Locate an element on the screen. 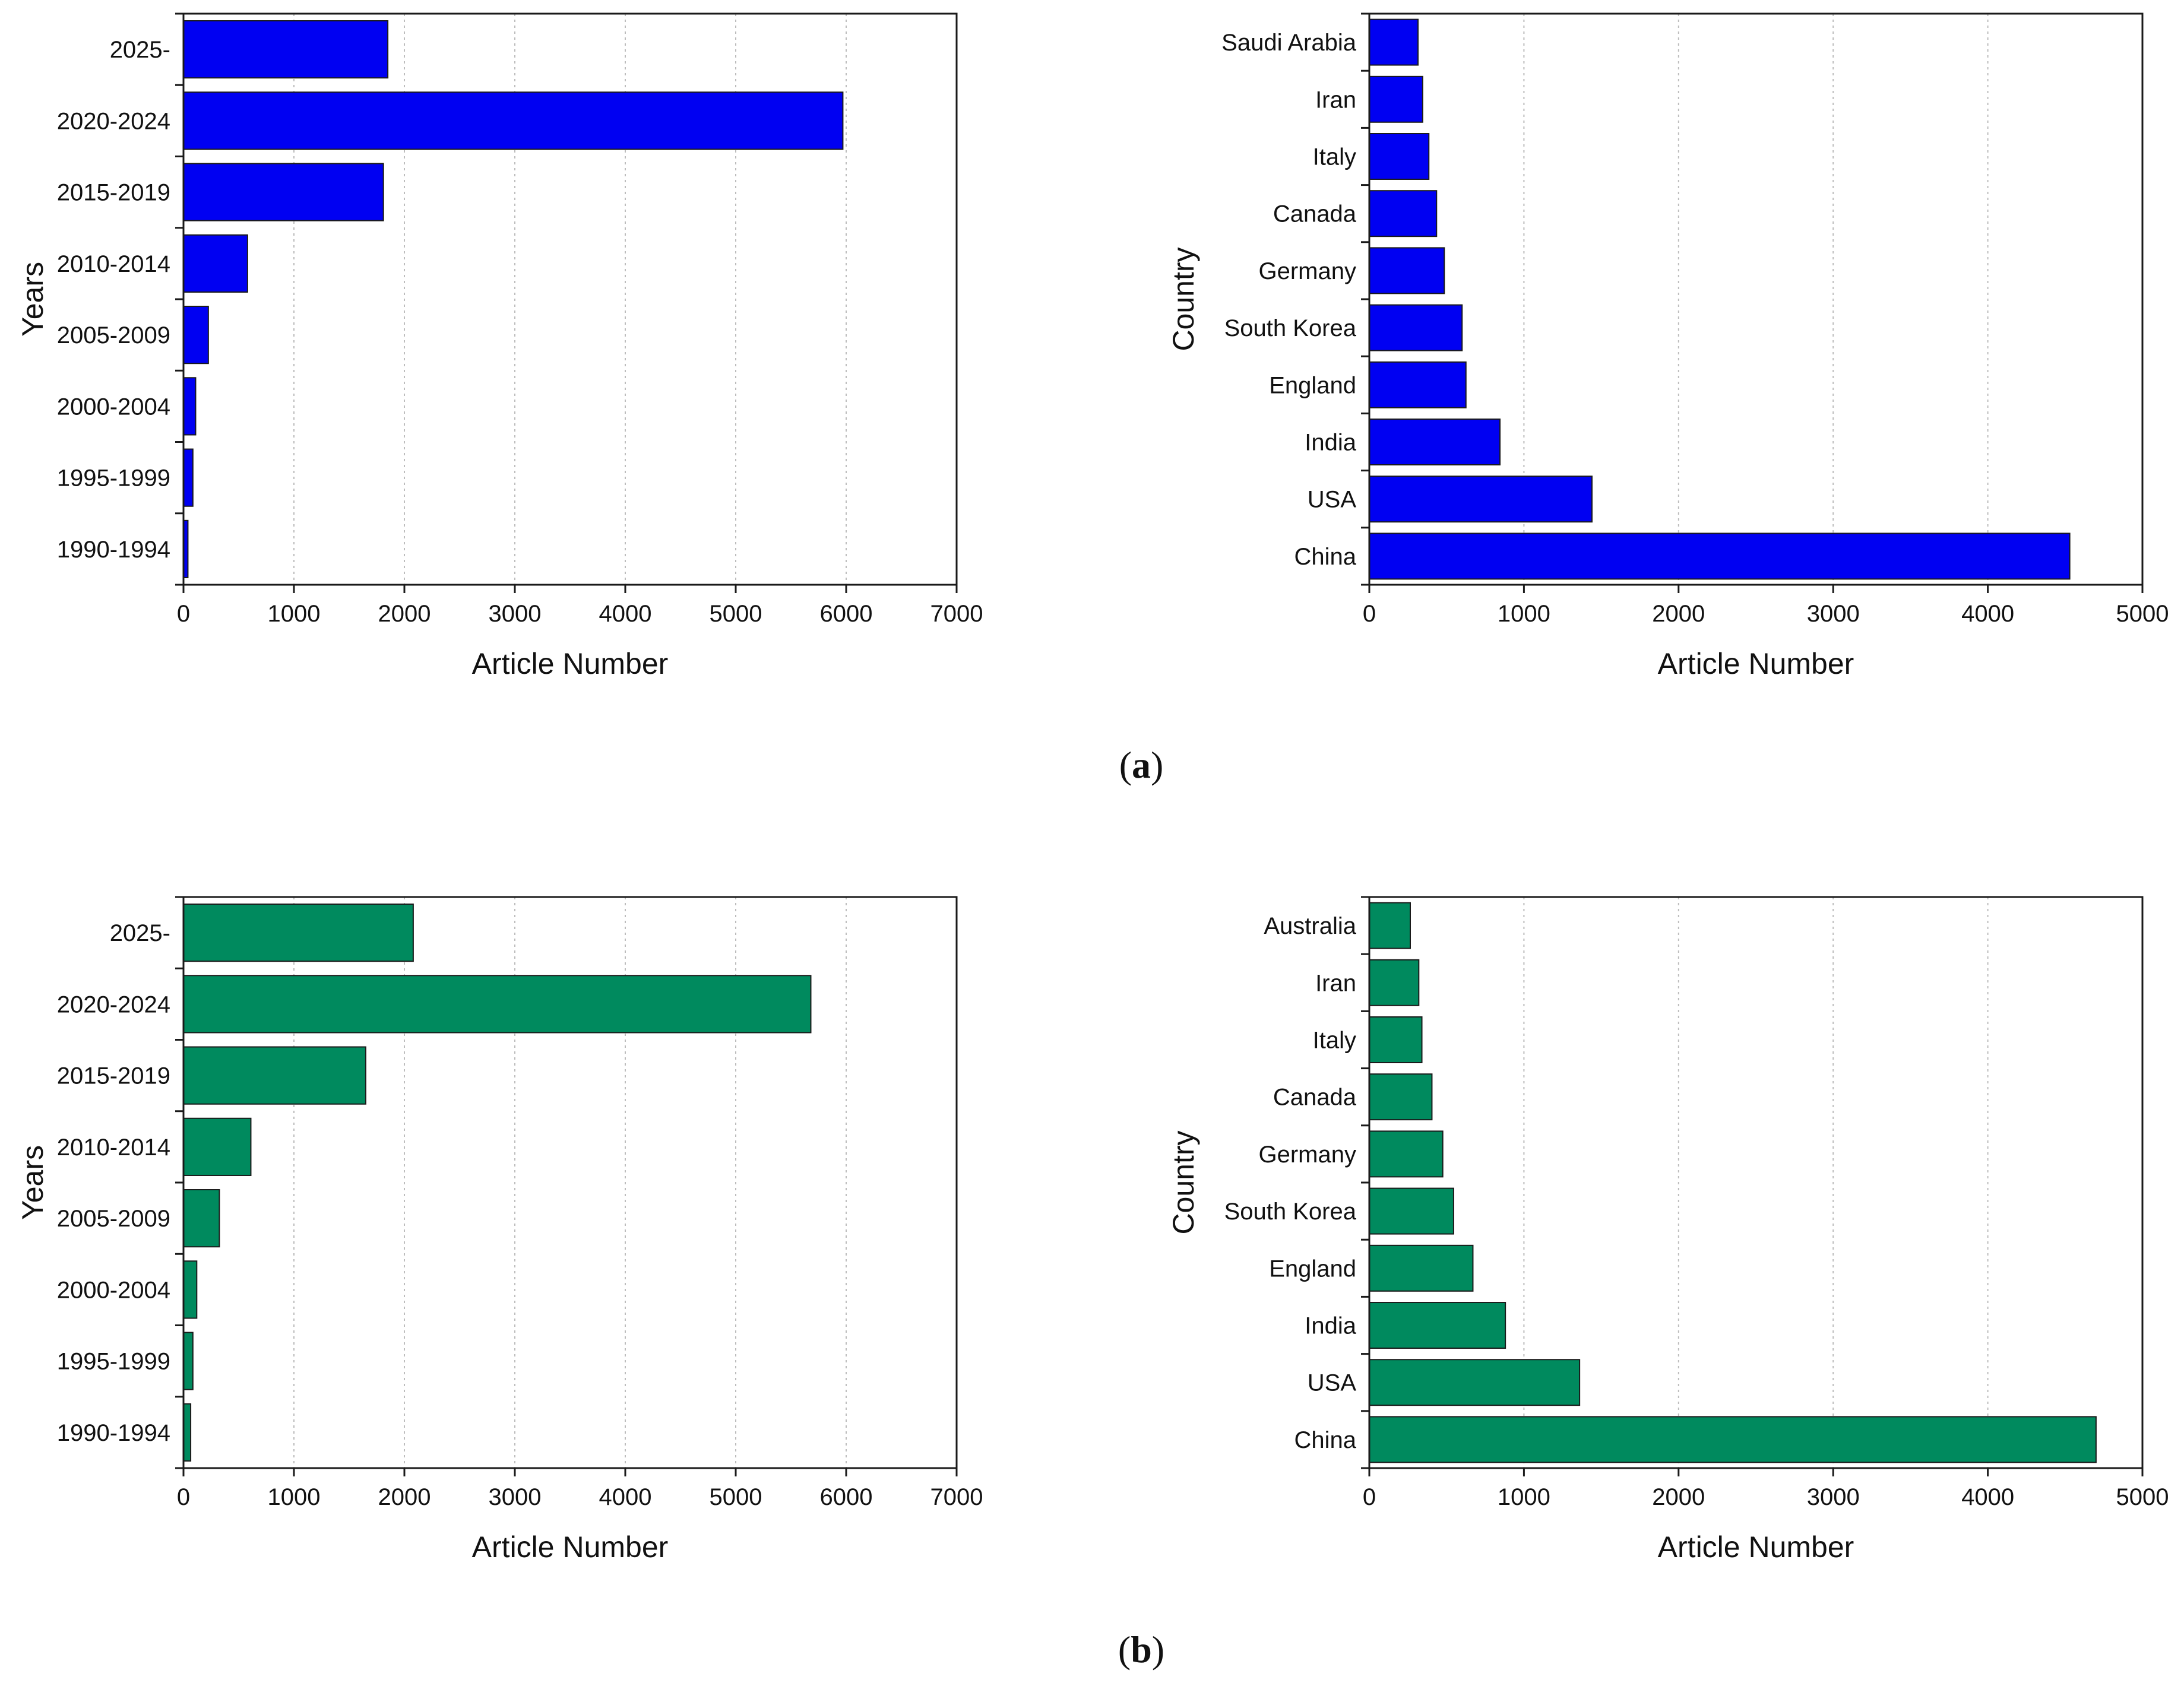 The image size is (2184, 1683). bar-2010-2014 is located at coordinates (218, 1146).